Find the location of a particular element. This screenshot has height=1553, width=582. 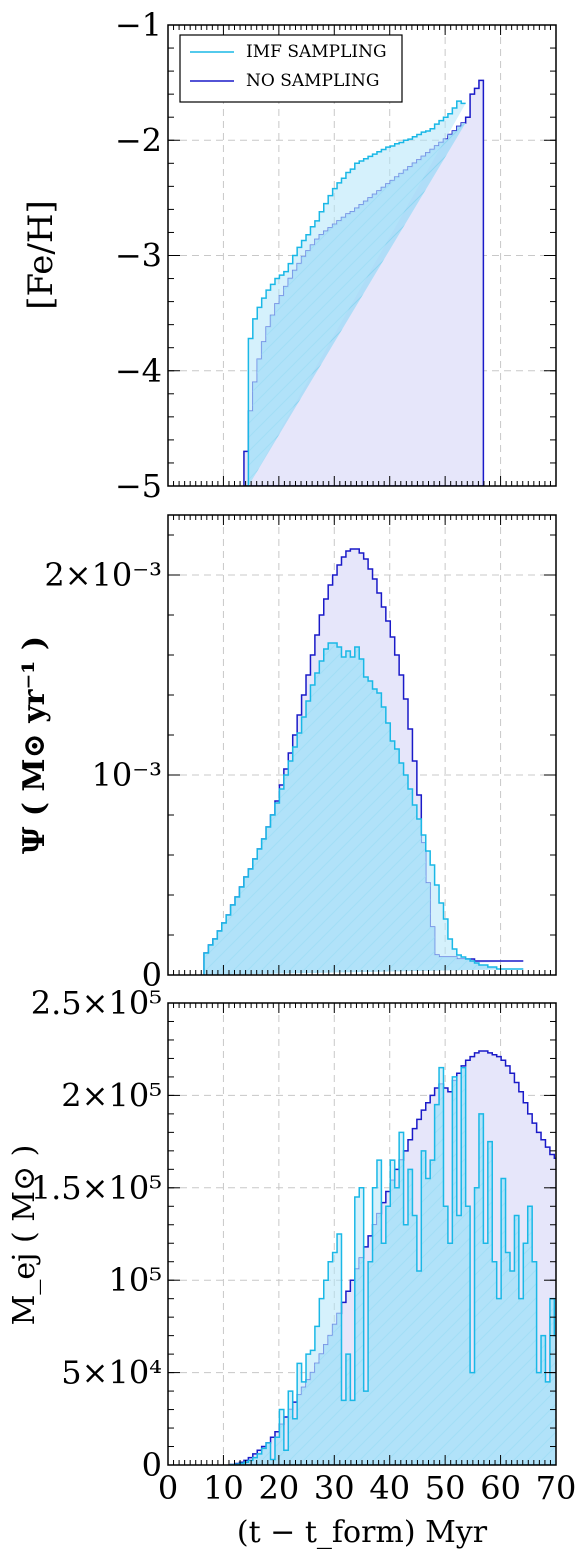

y-tick-label: −4 is located at coordinates (138, 371).